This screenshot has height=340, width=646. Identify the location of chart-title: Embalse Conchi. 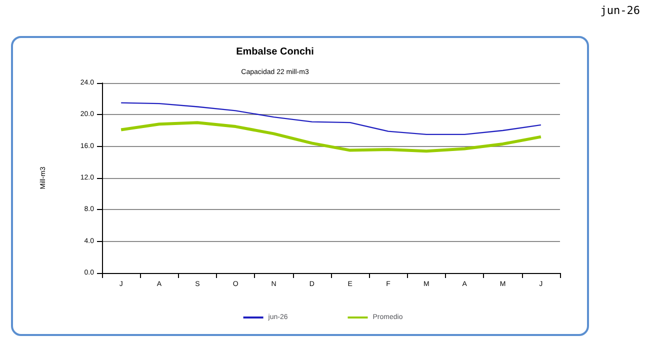
(275, 52).